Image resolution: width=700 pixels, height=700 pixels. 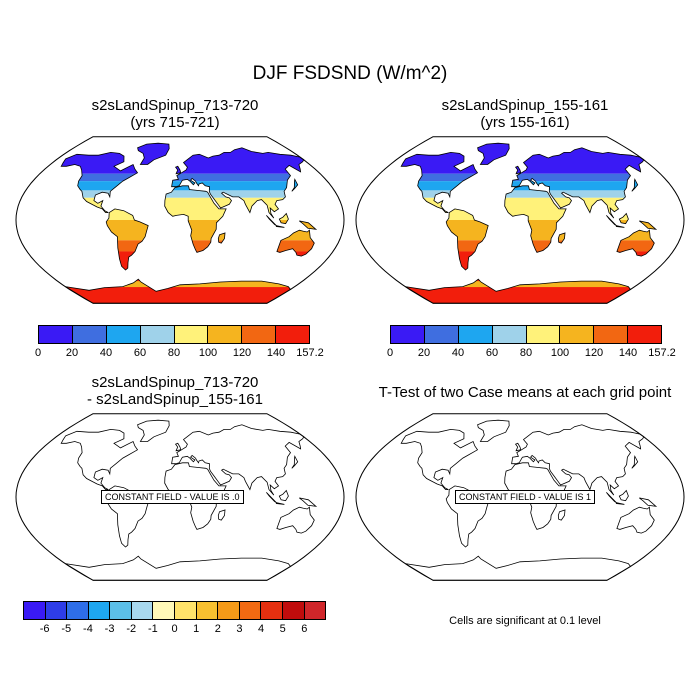 I want to click on land-band-lightblue, so click(x=188, y=194).